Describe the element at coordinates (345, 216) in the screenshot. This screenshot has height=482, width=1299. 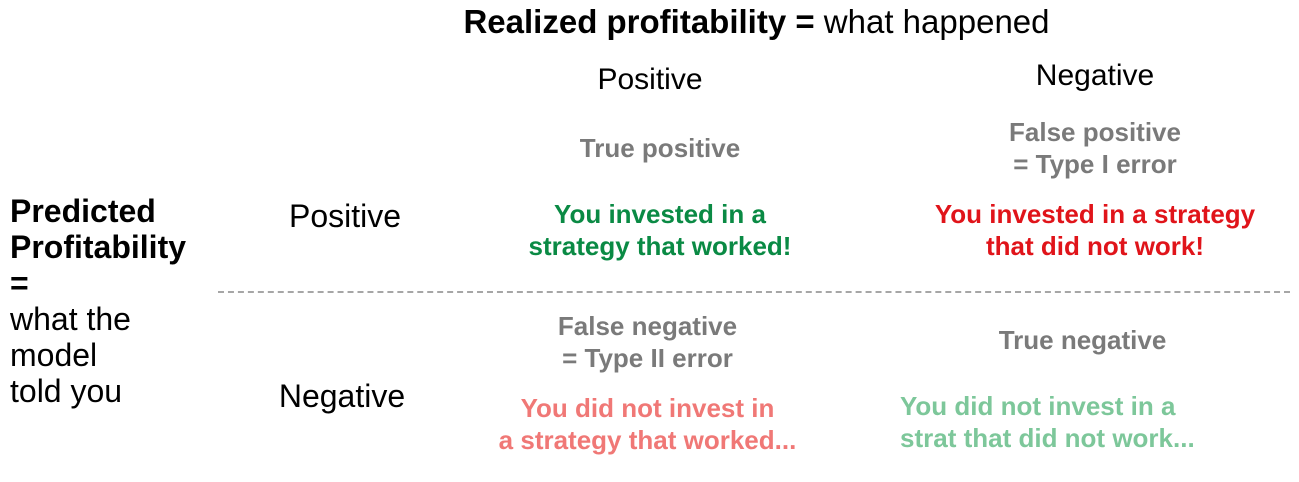
I see `row-header-positive: Positive` at that location.